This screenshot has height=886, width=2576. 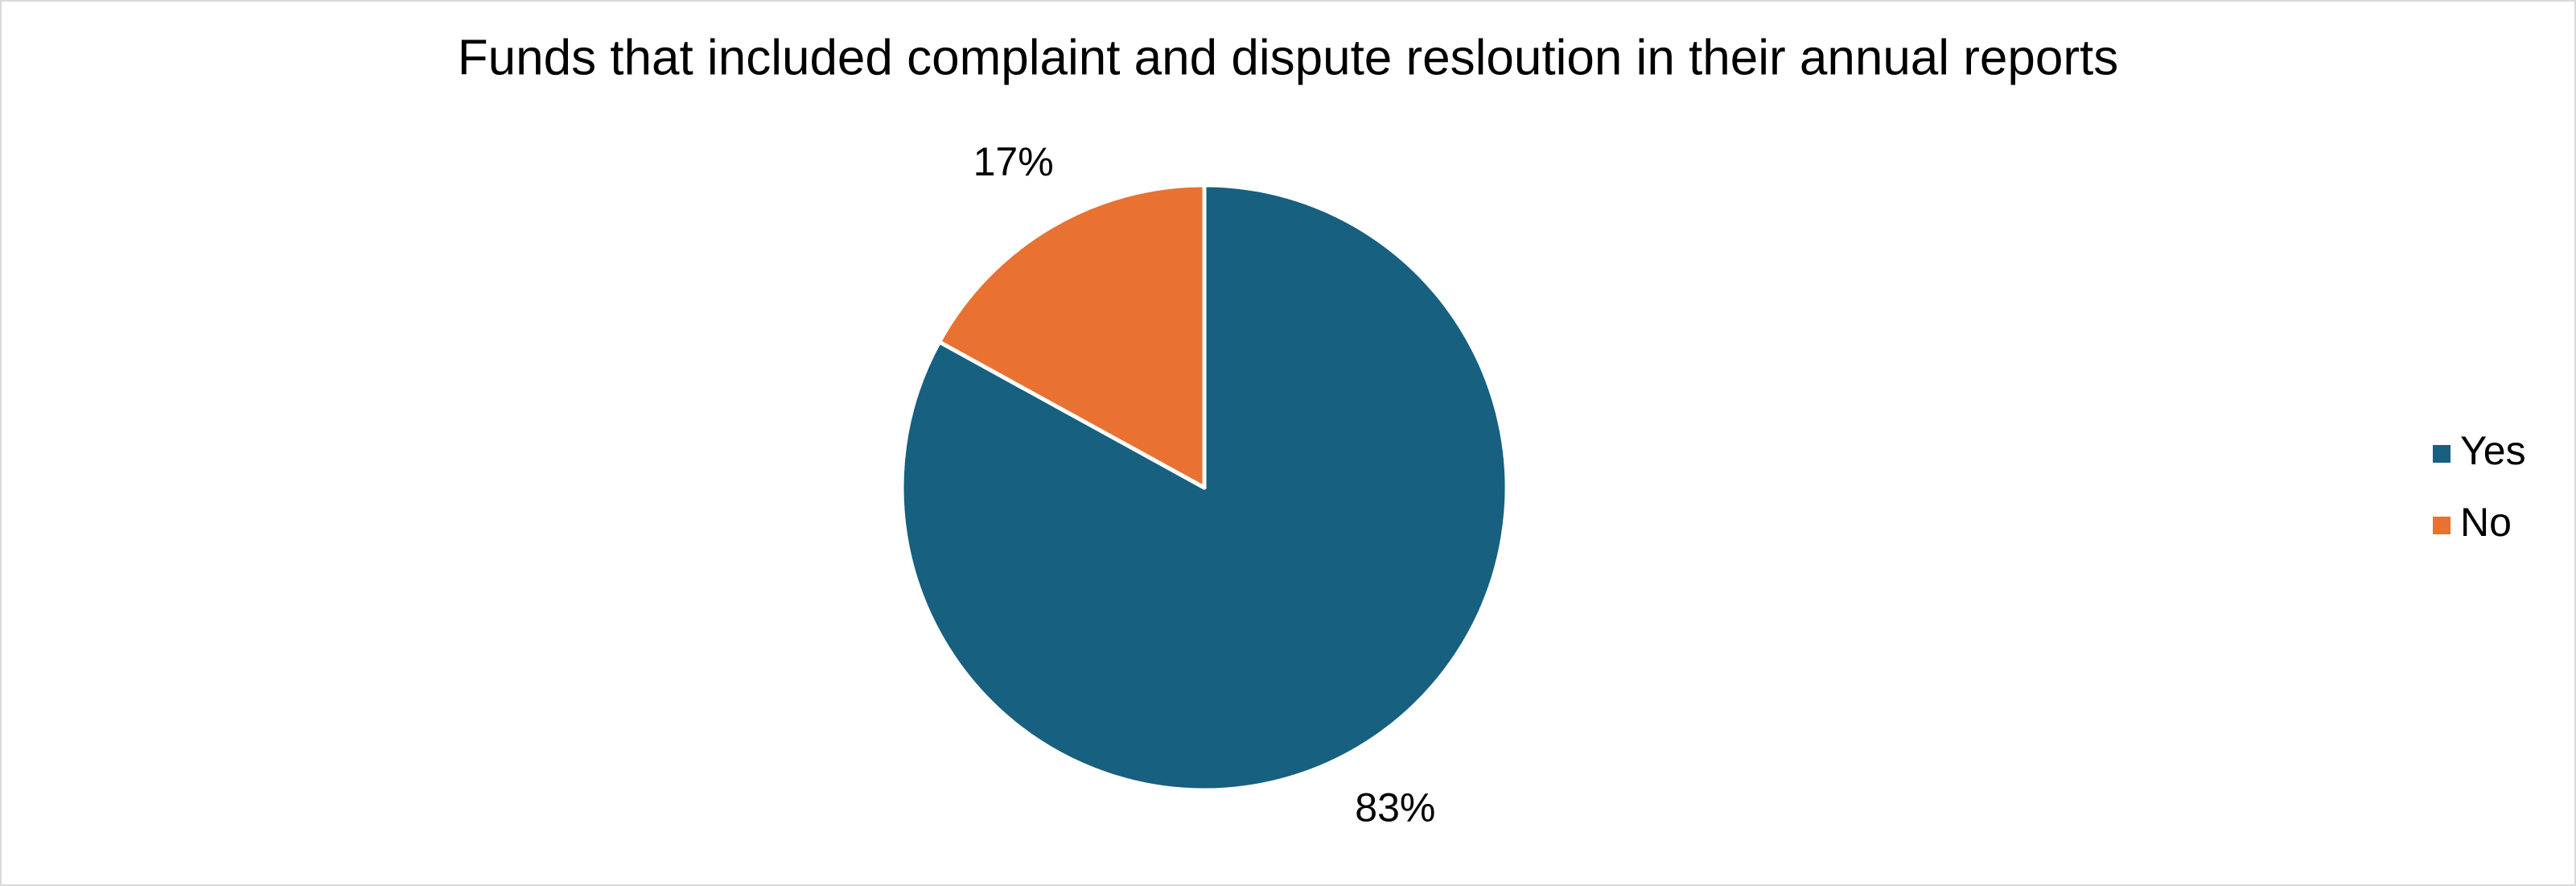 I want to click on legend-label: No, so click(x=2486, y=523).